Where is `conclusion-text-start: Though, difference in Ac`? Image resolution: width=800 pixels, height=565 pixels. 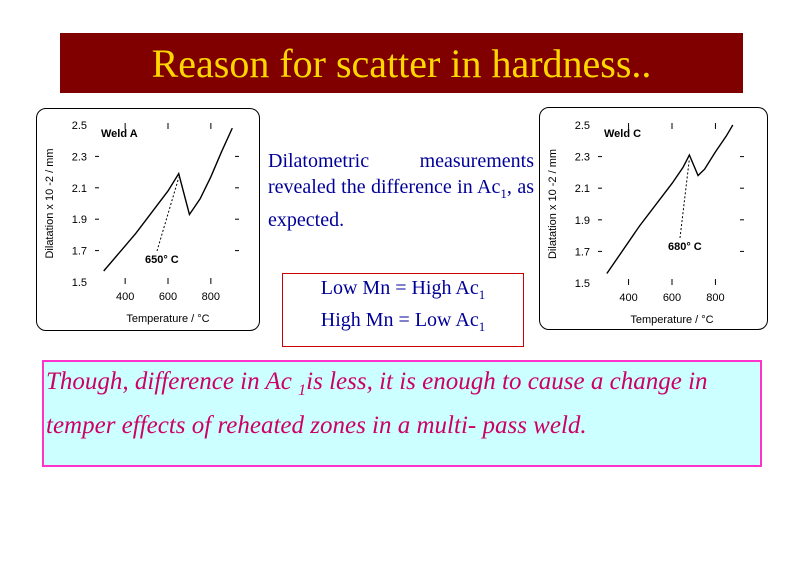
conclusion-text-start: Though, difference in Ac is located at coordinates (172, 381).